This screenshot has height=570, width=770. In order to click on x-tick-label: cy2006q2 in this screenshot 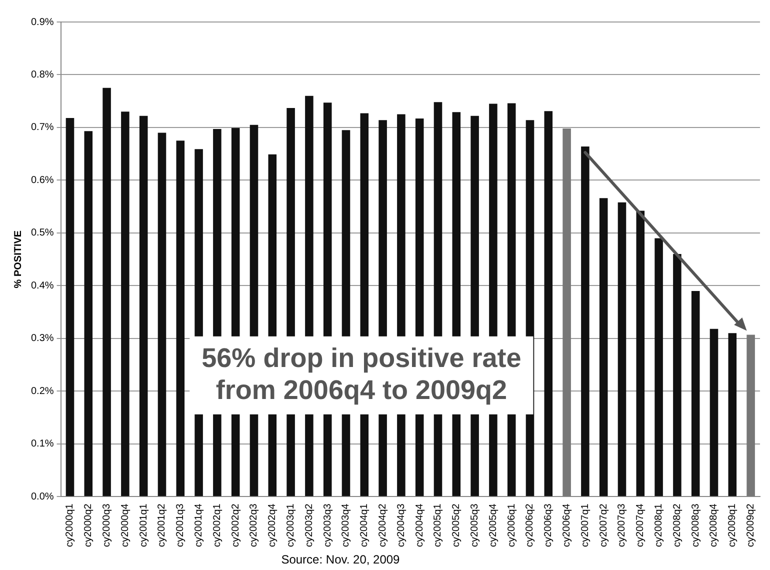, I will do `click(530, 525)`.